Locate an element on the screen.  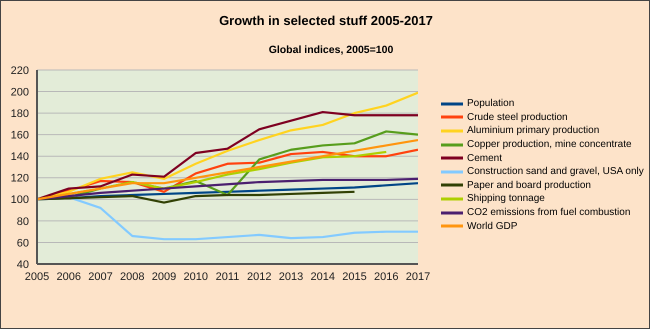
y-tick-label: 220 is located at coordinates (19, 70).